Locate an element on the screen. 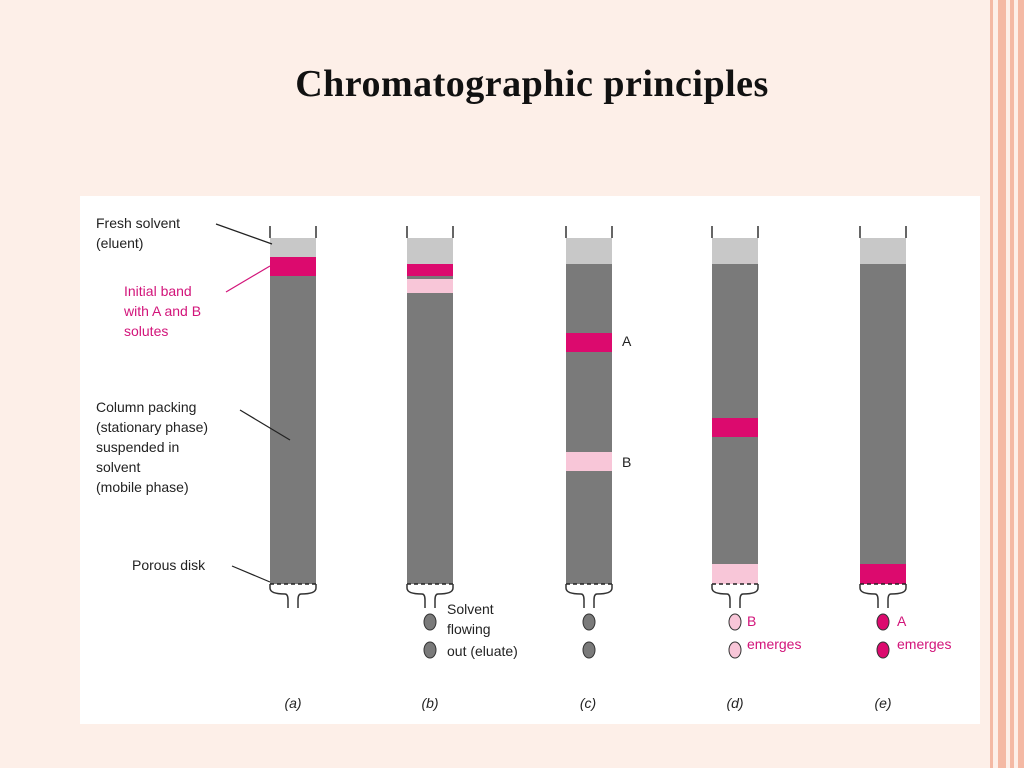  label-b-emerges-1: B is located at coordinates (751, 621).